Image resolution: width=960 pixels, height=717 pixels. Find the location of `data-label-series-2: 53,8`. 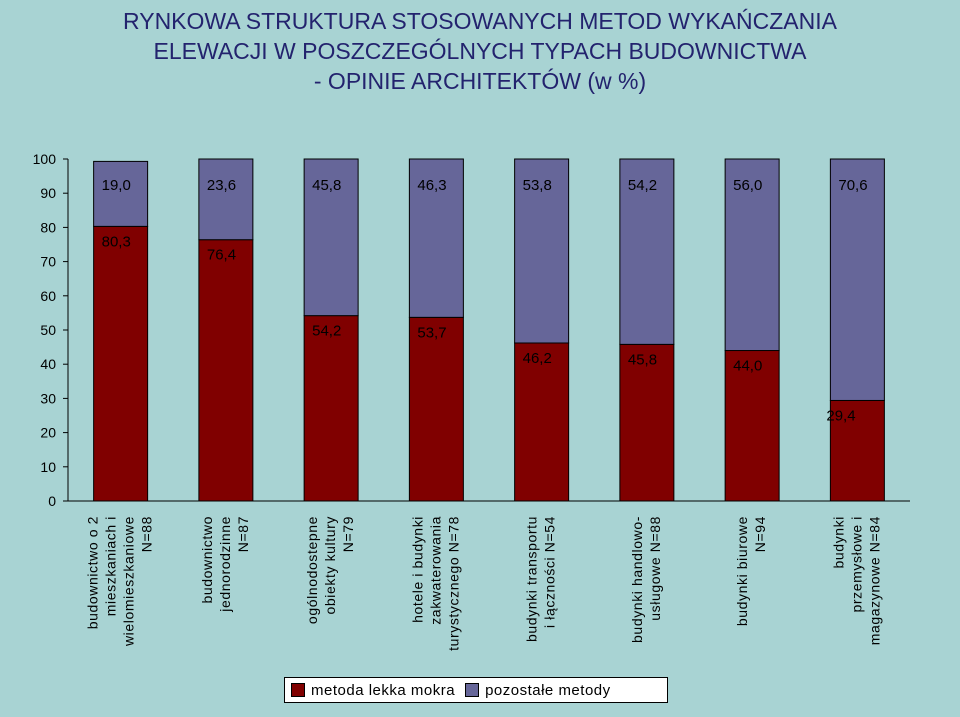

data-label-series-2: 53,8 is located at coordinates (537, 185).